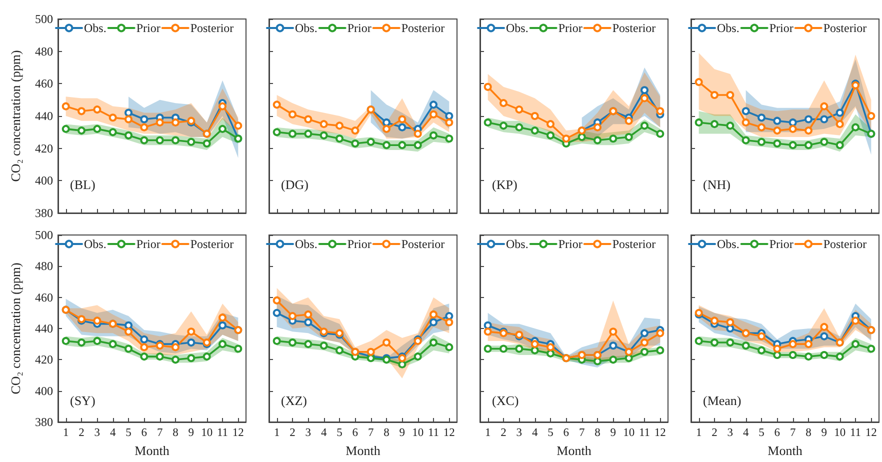  Describe the element at coordinates (505, 184) in the screenshot. I see `annotation: (KP)` at that location.